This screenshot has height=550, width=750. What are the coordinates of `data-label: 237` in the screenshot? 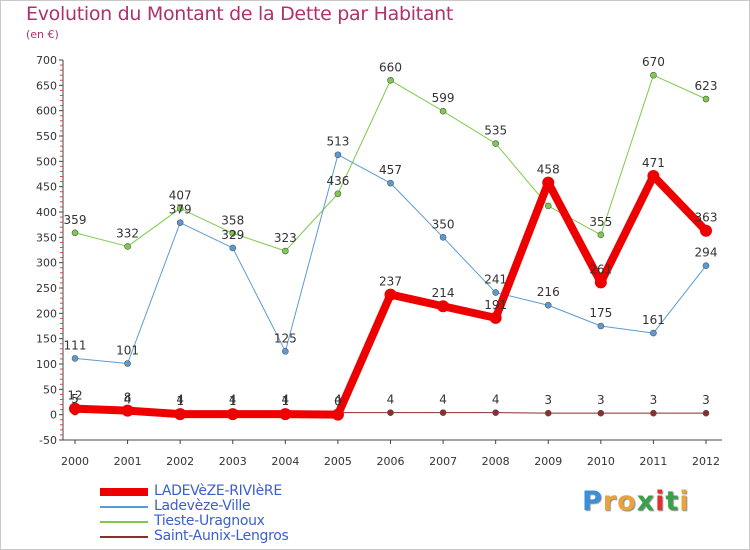 It's located at (390, 282).